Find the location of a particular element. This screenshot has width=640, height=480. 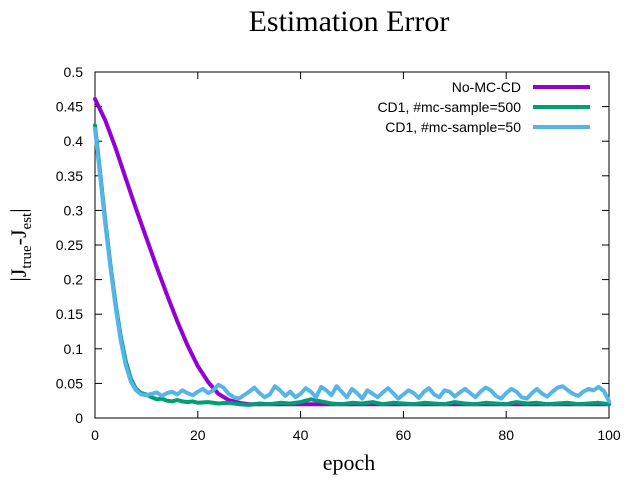

y-axis-label: |Jtrue-Jest| is located at coordinates (20, 244).